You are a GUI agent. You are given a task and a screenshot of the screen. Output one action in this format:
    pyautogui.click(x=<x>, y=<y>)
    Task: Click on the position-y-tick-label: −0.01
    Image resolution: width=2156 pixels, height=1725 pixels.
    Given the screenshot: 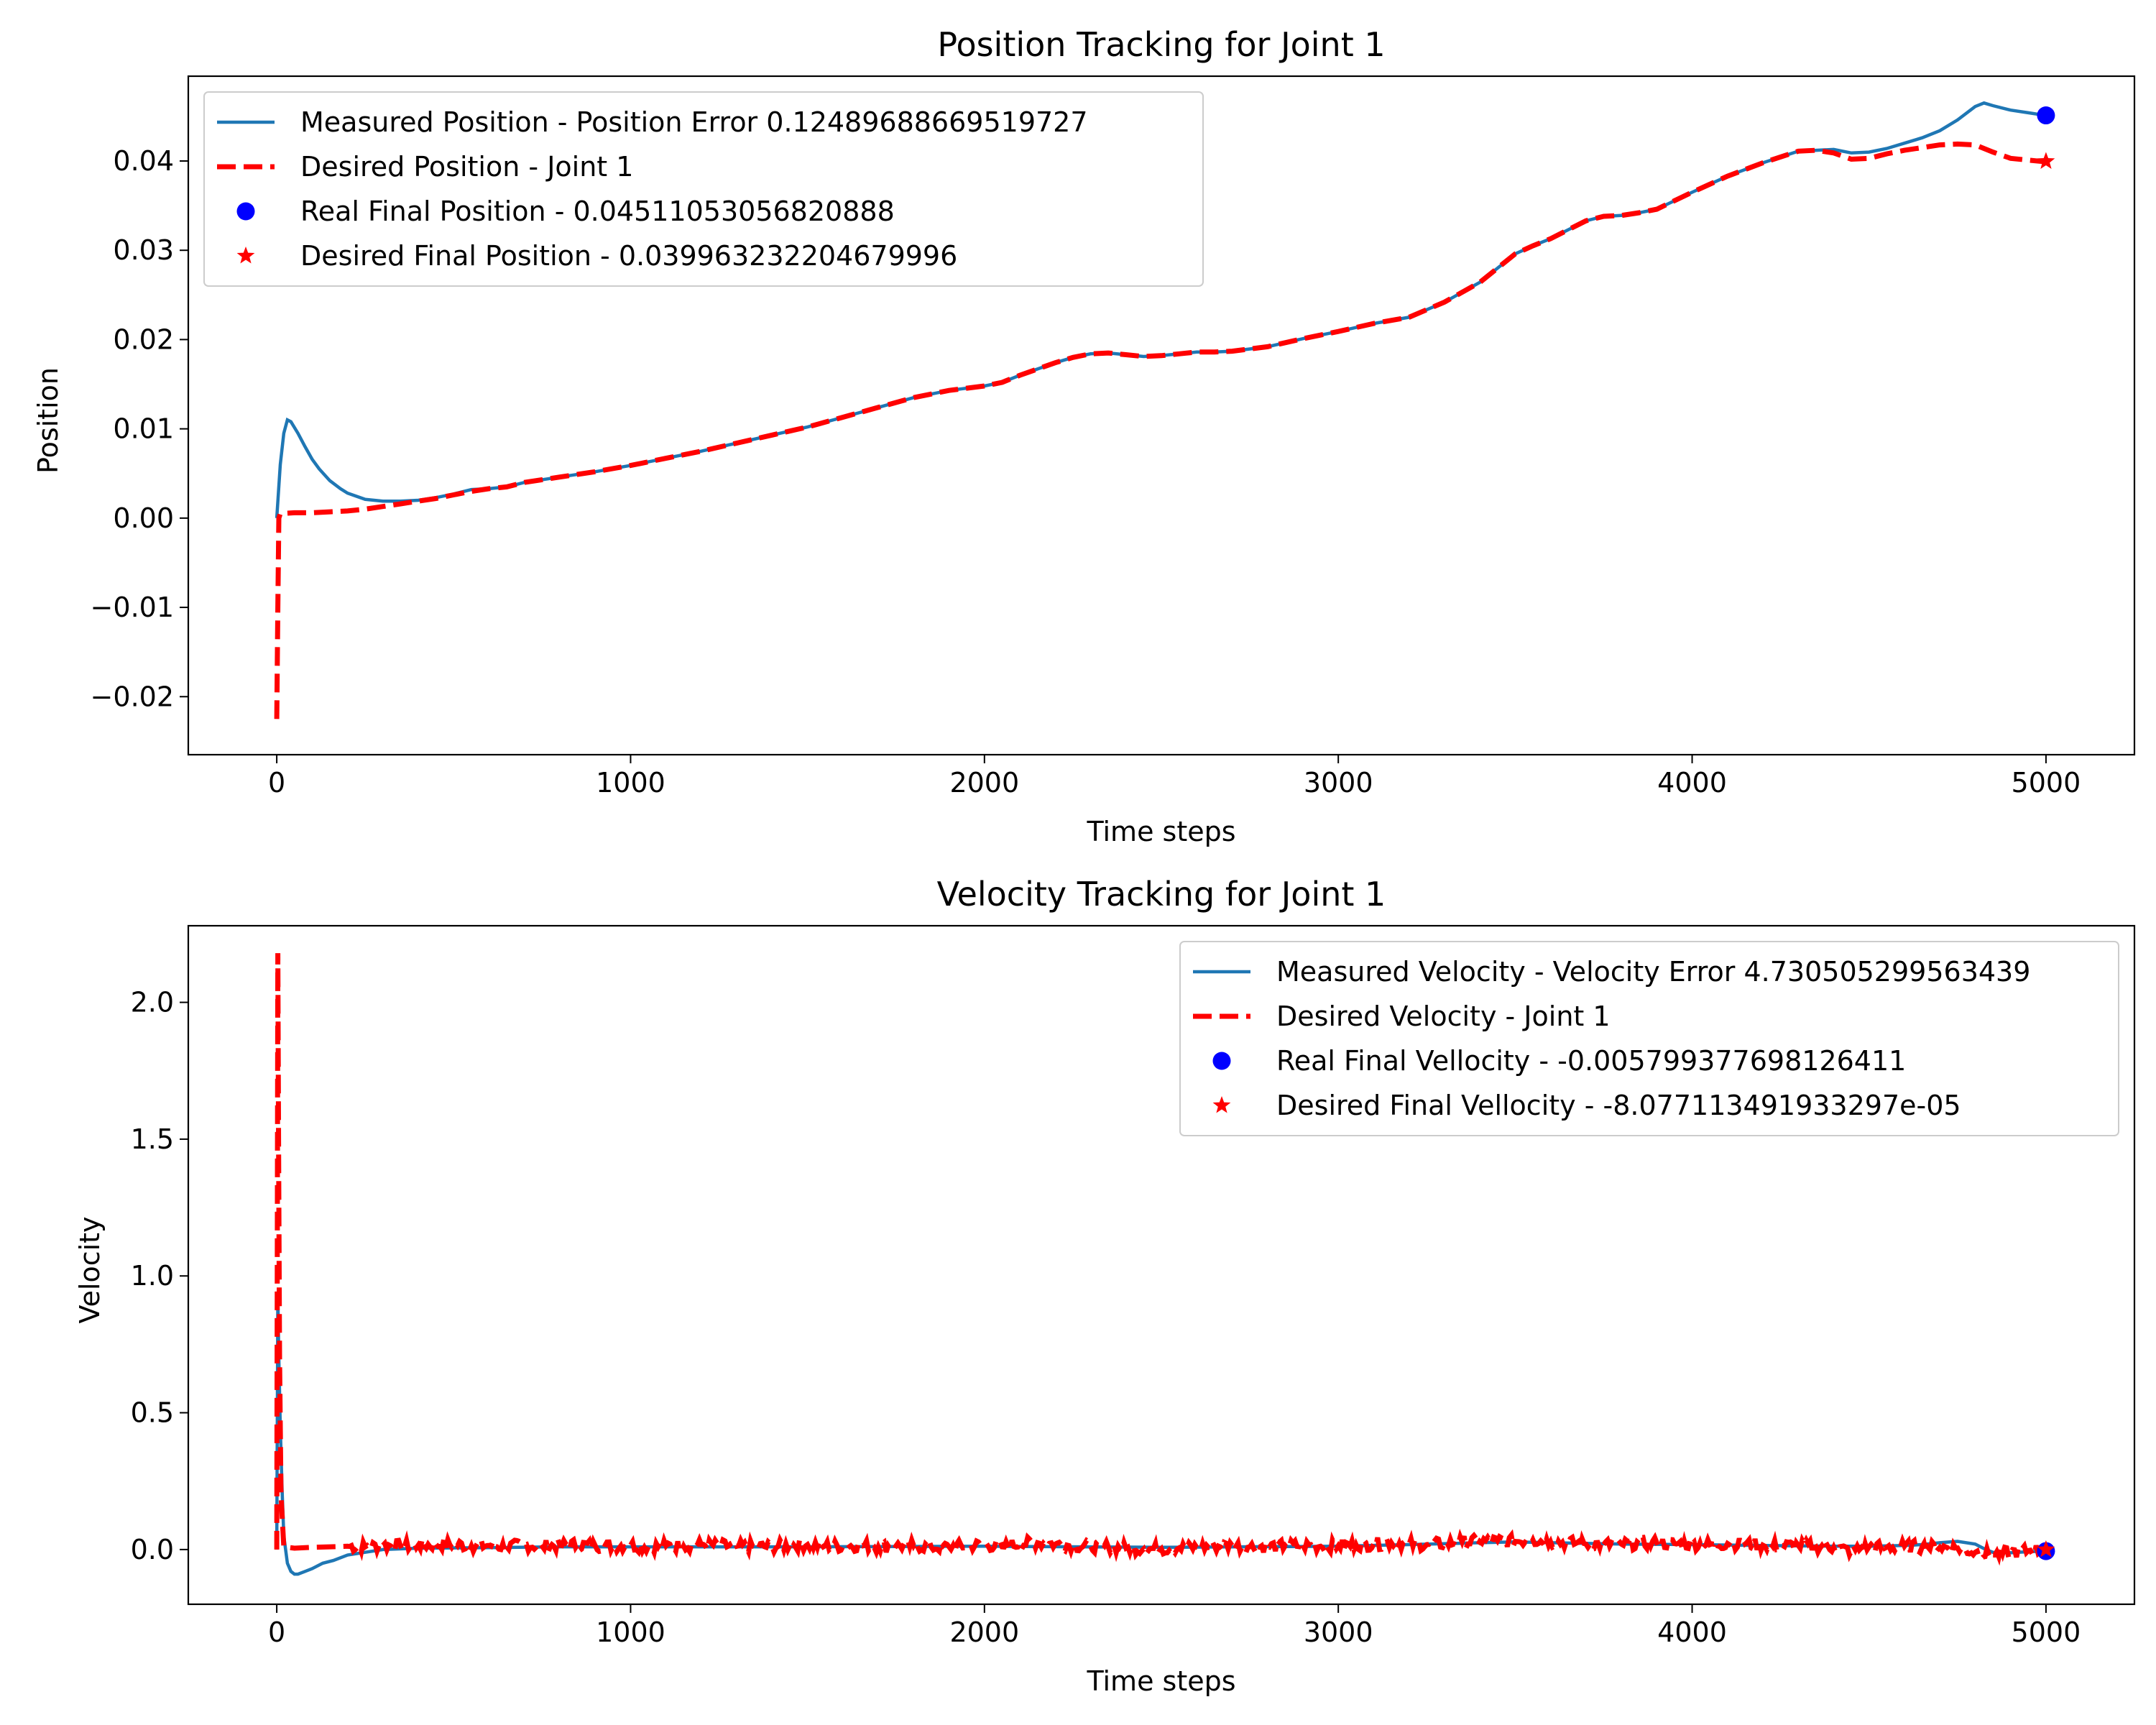 What is the action you would take?
    pyautogui.click(x=132, y=607)
    